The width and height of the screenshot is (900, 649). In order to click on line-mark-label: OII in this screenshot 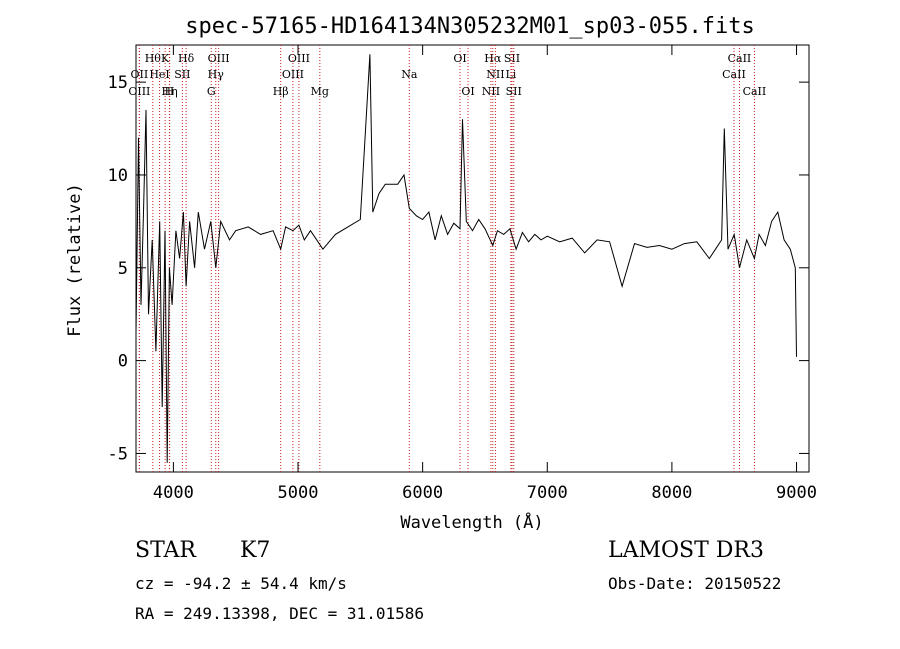, I will do `click(140, 74)`.